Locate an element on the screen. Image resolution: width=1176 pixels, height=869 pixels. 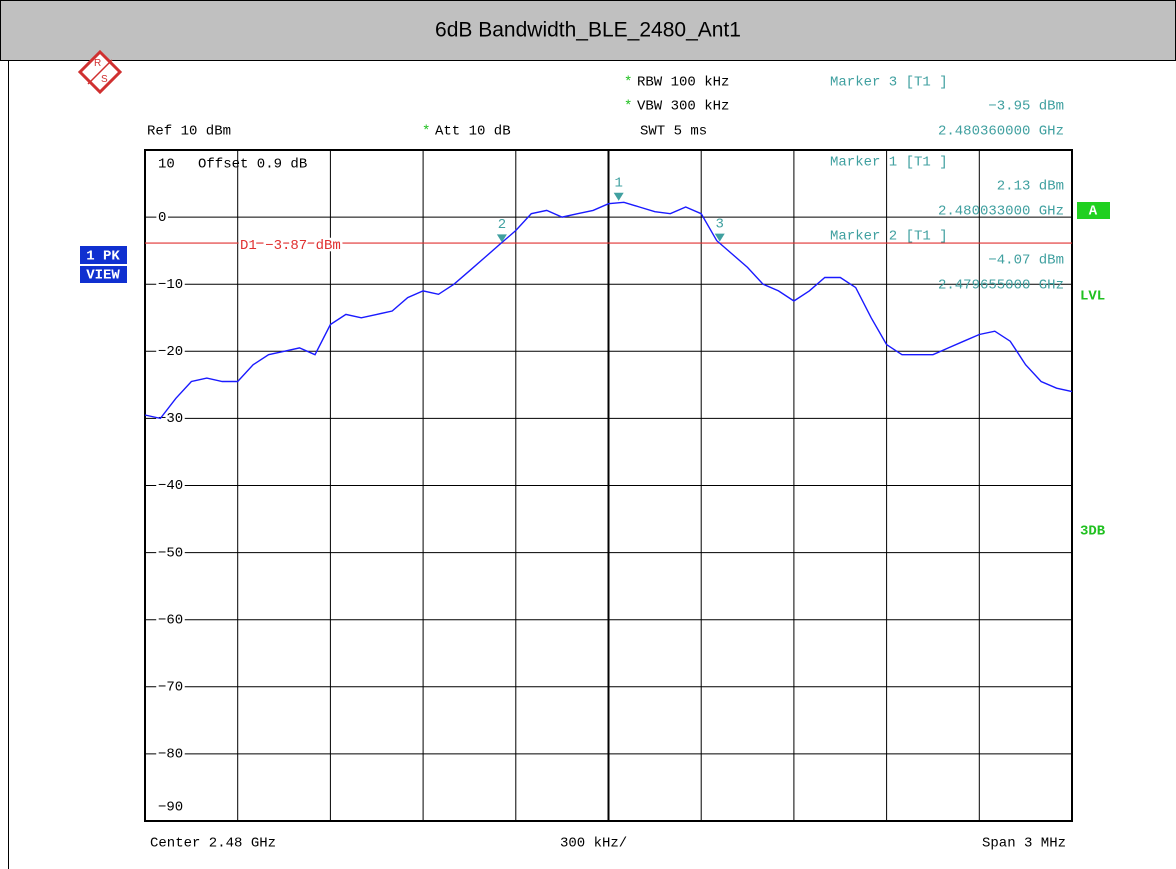
y-tick-label: −90 is located at coordinates (170, 808).